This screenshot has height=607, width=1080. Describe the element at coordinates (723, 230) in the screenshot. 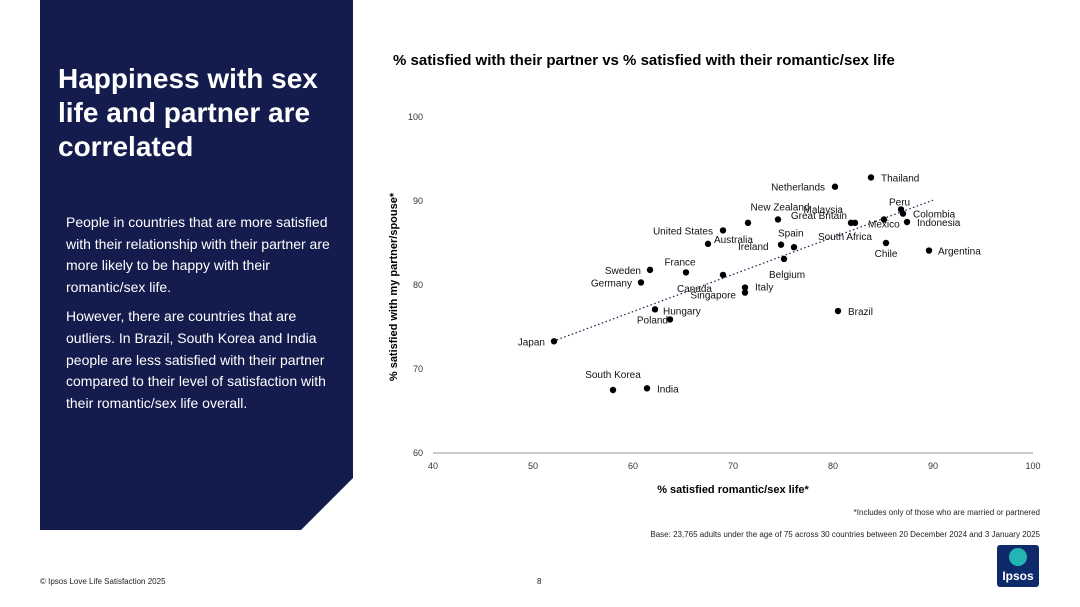

I see `point-united-states` at that location.